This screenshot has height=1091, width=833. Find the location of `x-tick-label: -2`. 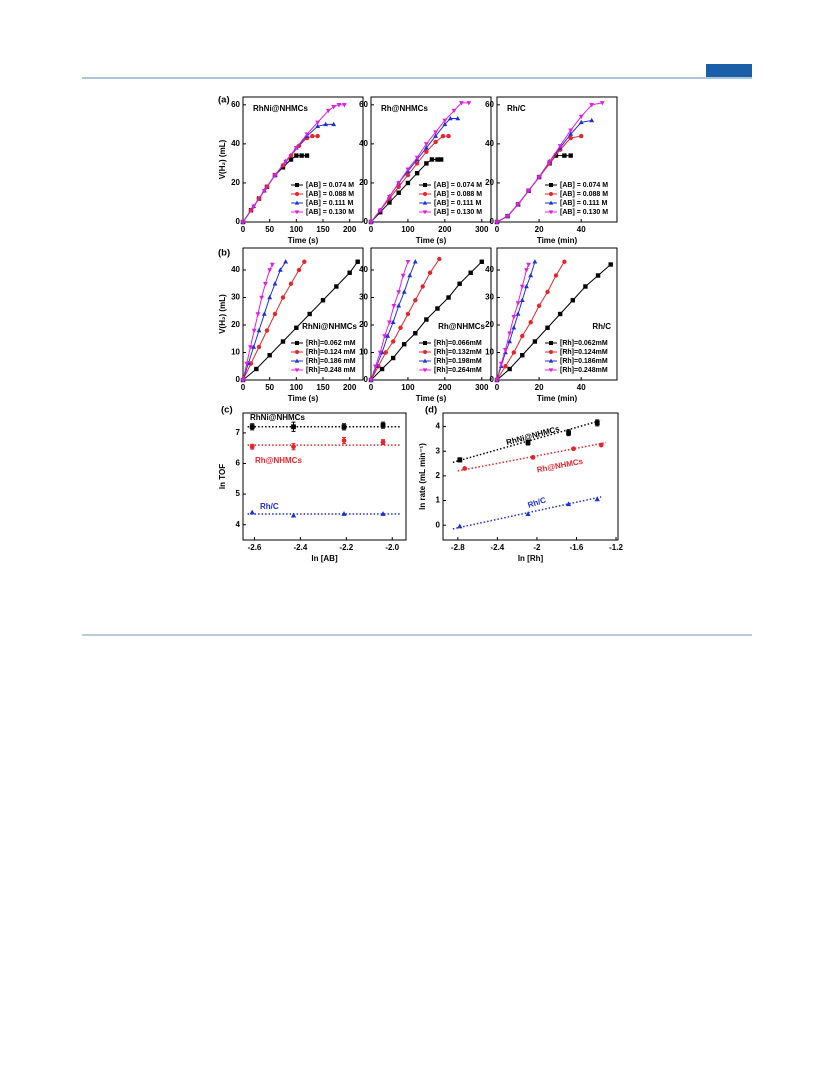

x-tick-label: -2 is located at coordinates (537, 547).